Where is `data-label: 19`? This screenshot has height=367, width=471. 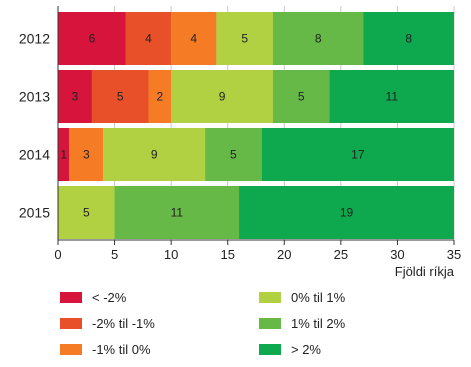 data-label: 19 is located at coordinates (347, 213).